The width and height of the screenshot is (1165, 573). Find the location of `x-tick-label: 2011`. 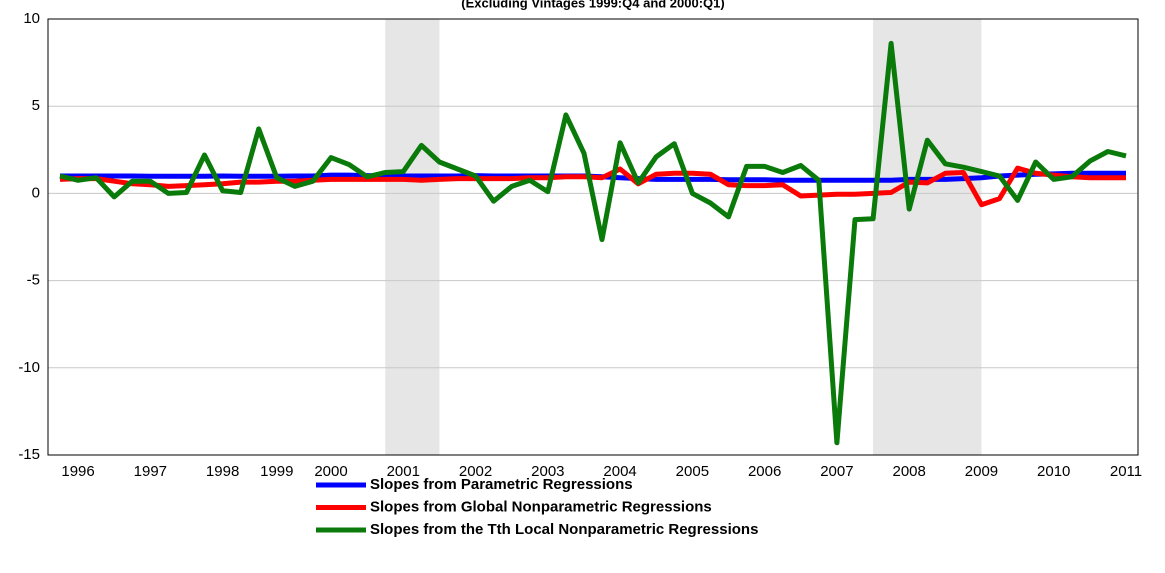

x-tick-label: 2011 is located at coordinates (1126, 471).